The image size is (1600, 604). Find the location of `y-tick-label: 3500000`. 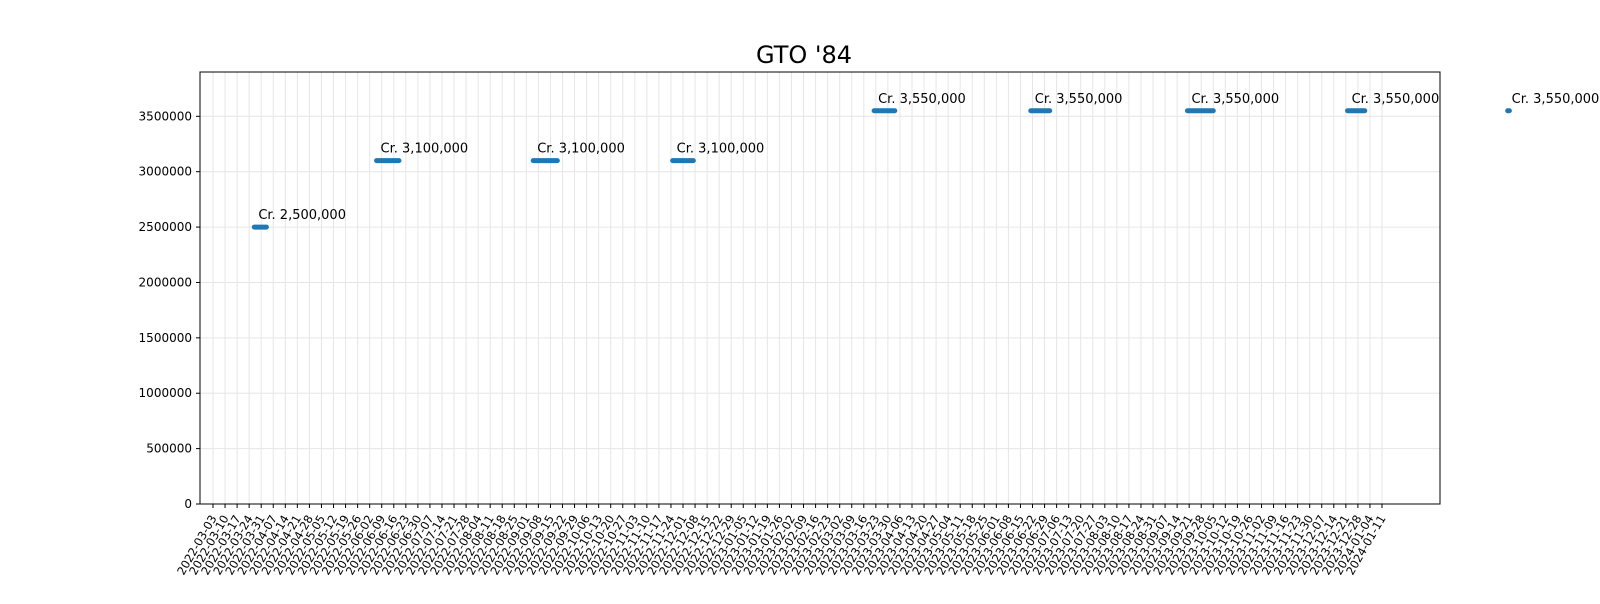

y-tick-label: 3500000 is located at coordinates (165, 116).